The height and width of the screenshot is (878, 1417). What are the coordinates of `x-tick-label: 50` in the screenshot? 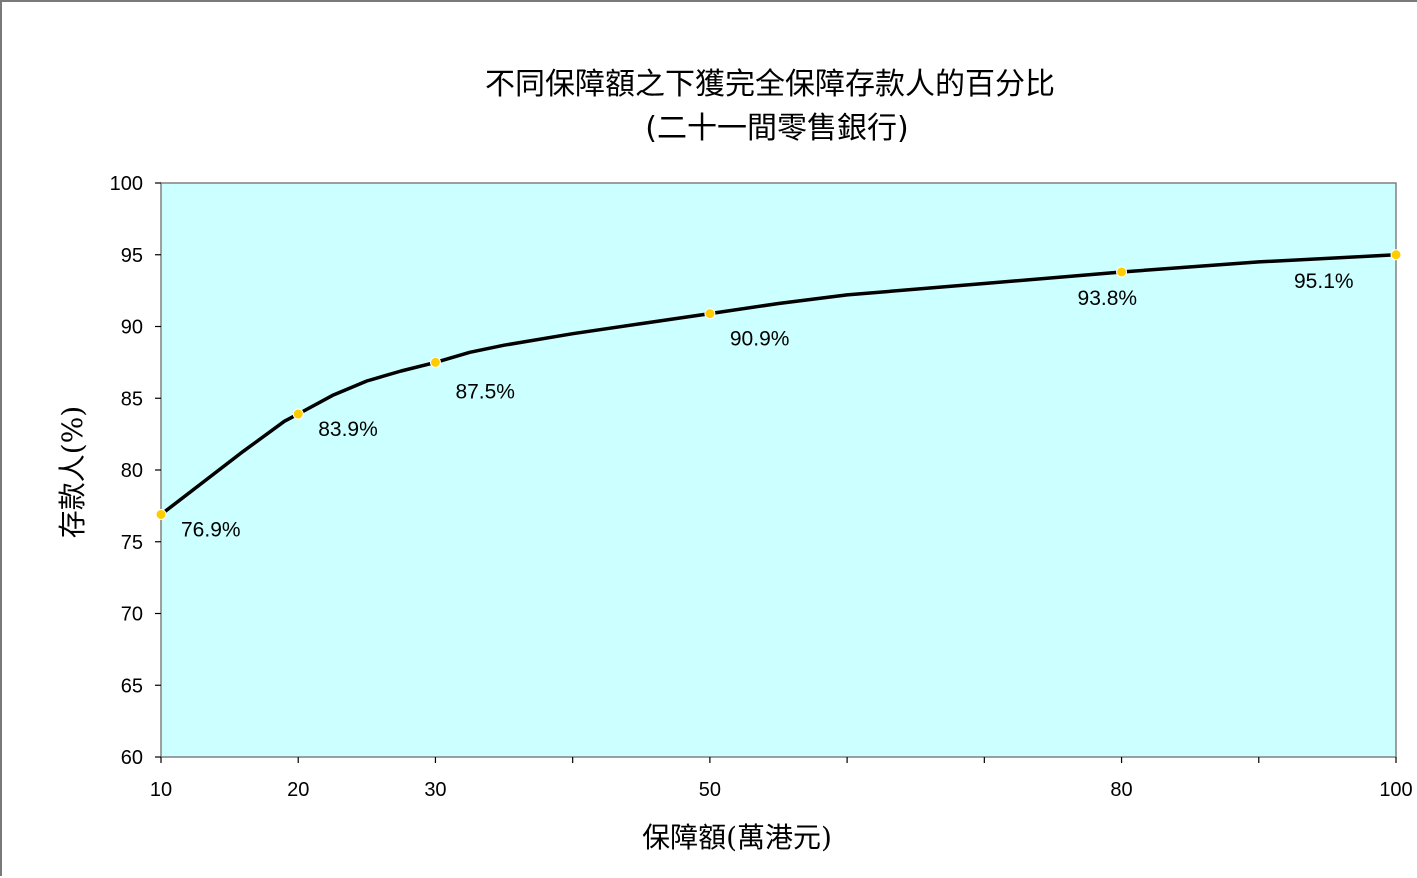 It's located at (710, 790).